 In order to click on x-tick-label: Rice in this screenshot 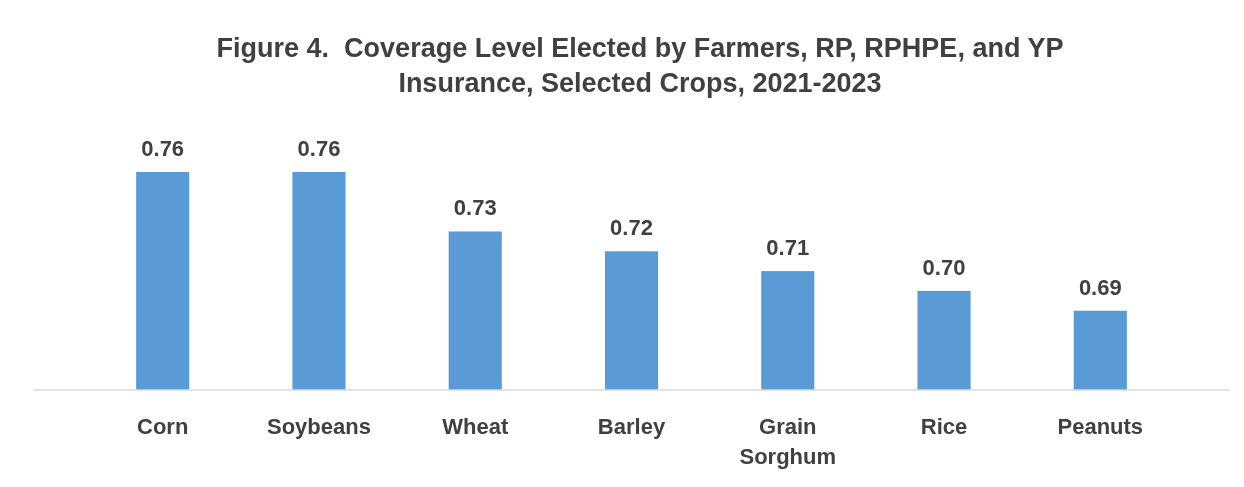, I will do `click(944, 426)`.